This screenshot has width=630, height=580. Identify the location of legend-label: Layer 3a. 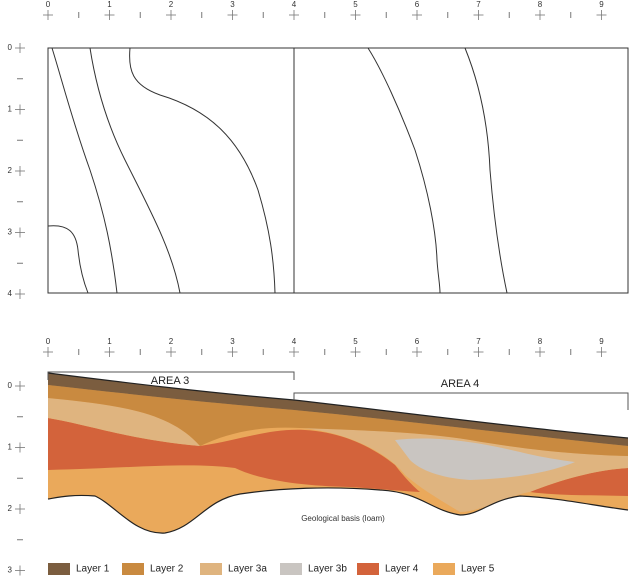
(247, 569).